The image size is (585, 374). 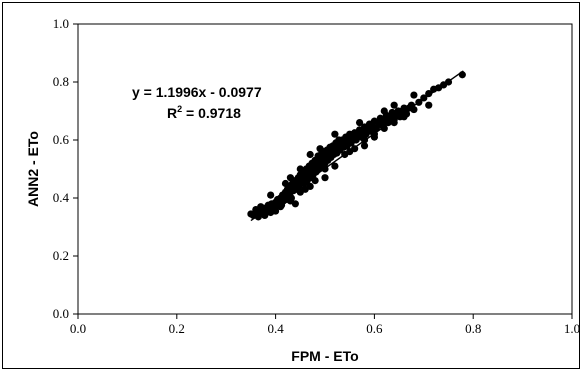 What do you see at coordinates (197, 92) in the screenshot?
I see `trendline-equation: y = 1.1996x - 0.0977` at bounding box center [197, 92].